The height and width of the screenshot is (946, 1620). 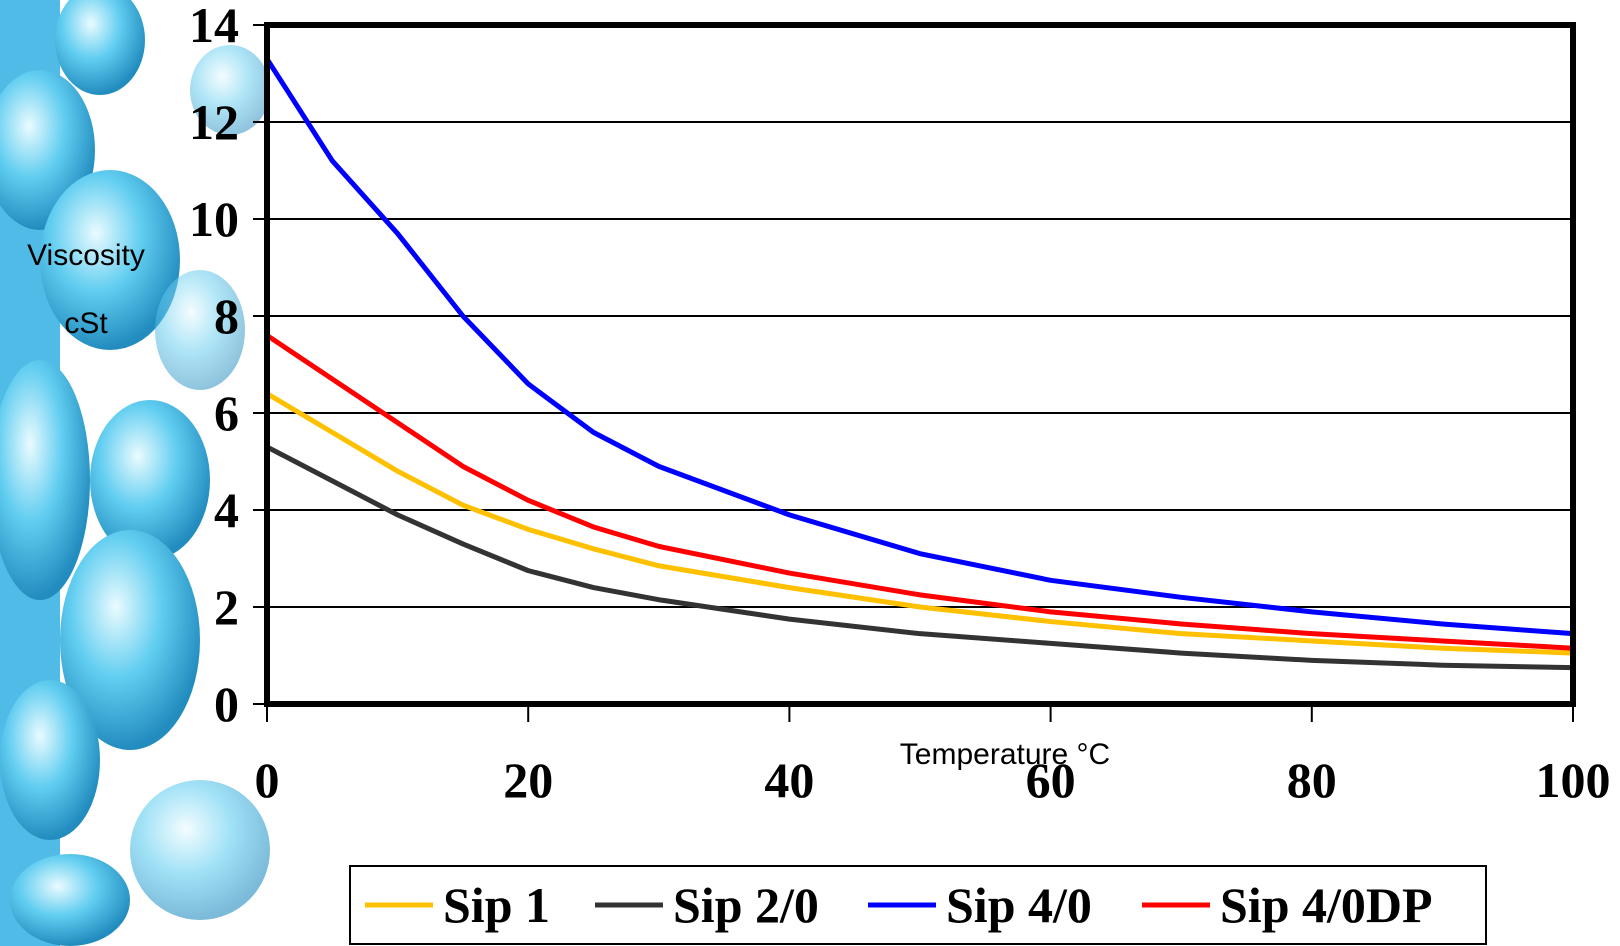 What do you see at coordinates (789, 780) in the screenshot?
I see `x-tick-label: 40` at bounding box center [789, 780].